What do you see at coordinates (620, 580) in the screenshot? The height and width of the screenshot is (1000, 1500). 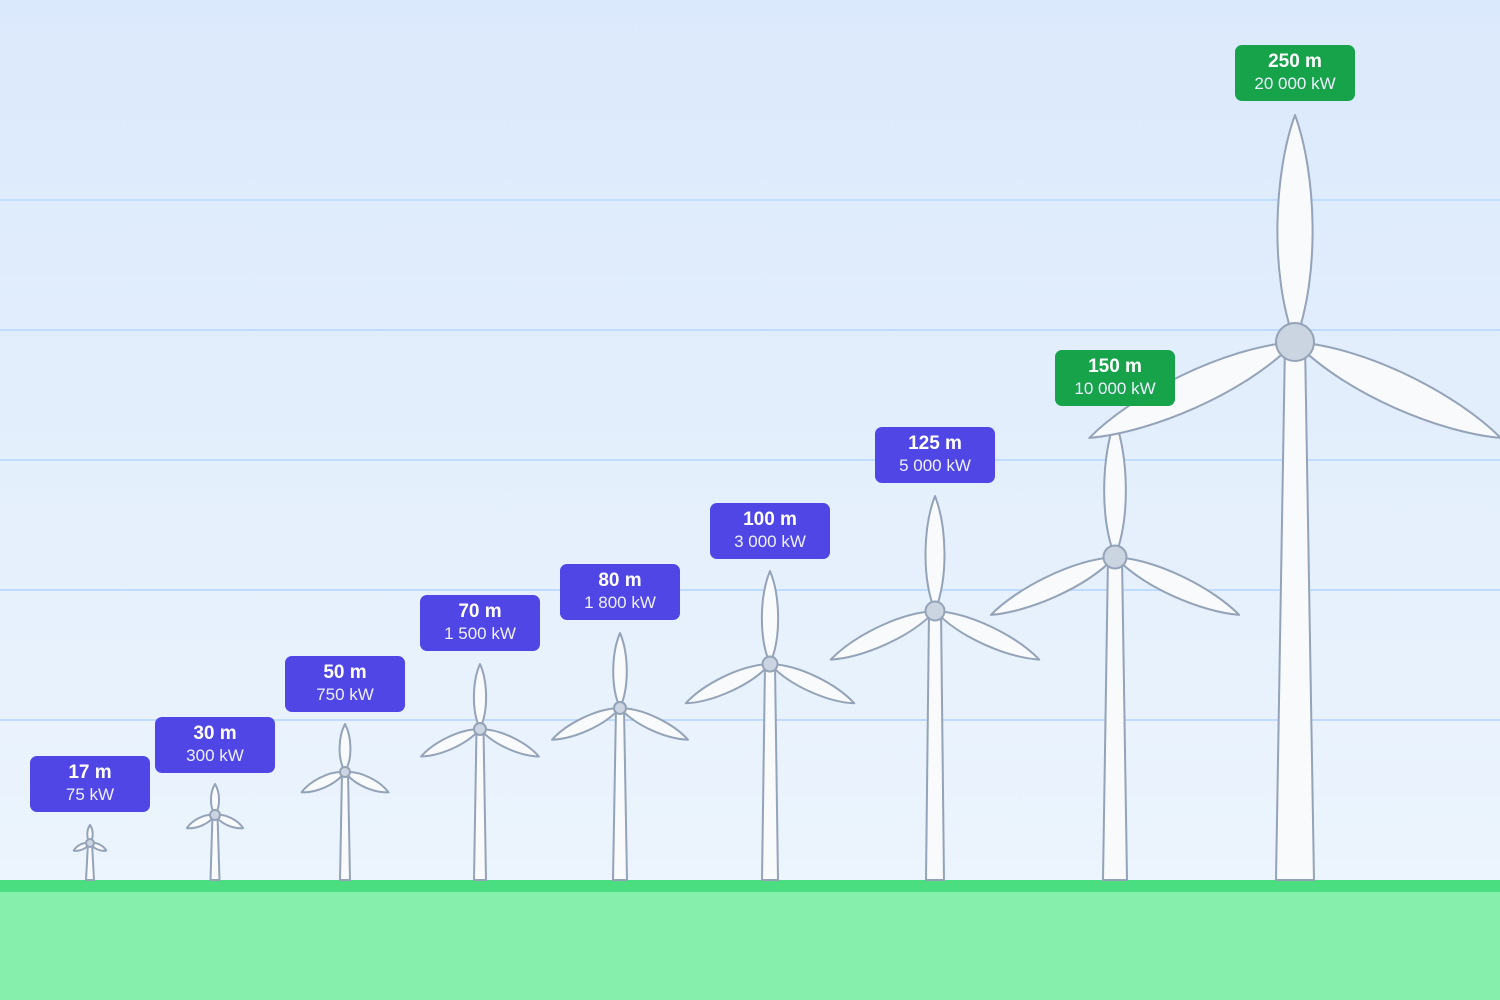 I see `turbine-height: 80 m` at bounding box center [620, 580].